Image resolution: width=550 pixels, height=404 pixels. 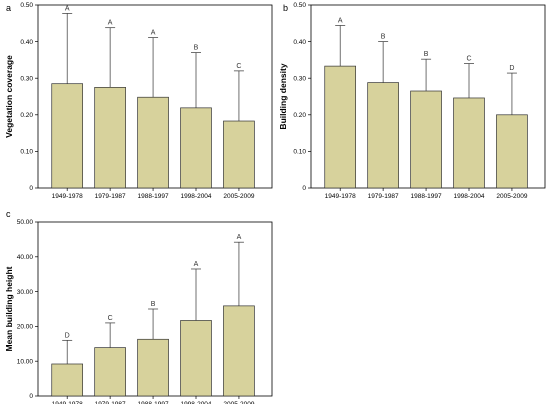 I want to click on y-tick-label: 40.00, so click(x=25, y=257).